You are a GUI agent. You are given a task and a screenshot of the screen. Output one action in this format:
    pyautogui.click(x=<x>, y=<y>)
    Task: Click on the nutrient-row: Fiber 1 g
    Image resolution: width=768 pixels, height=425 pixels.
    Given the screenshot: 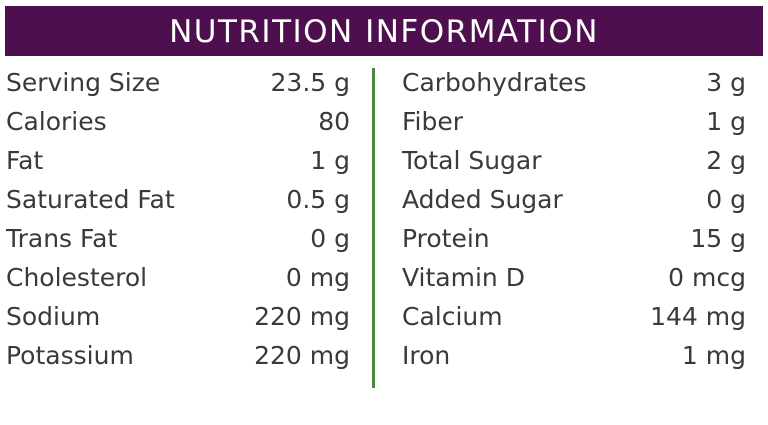 What is the action you would take?
    pyautogui.click(x=574, y=121)
    